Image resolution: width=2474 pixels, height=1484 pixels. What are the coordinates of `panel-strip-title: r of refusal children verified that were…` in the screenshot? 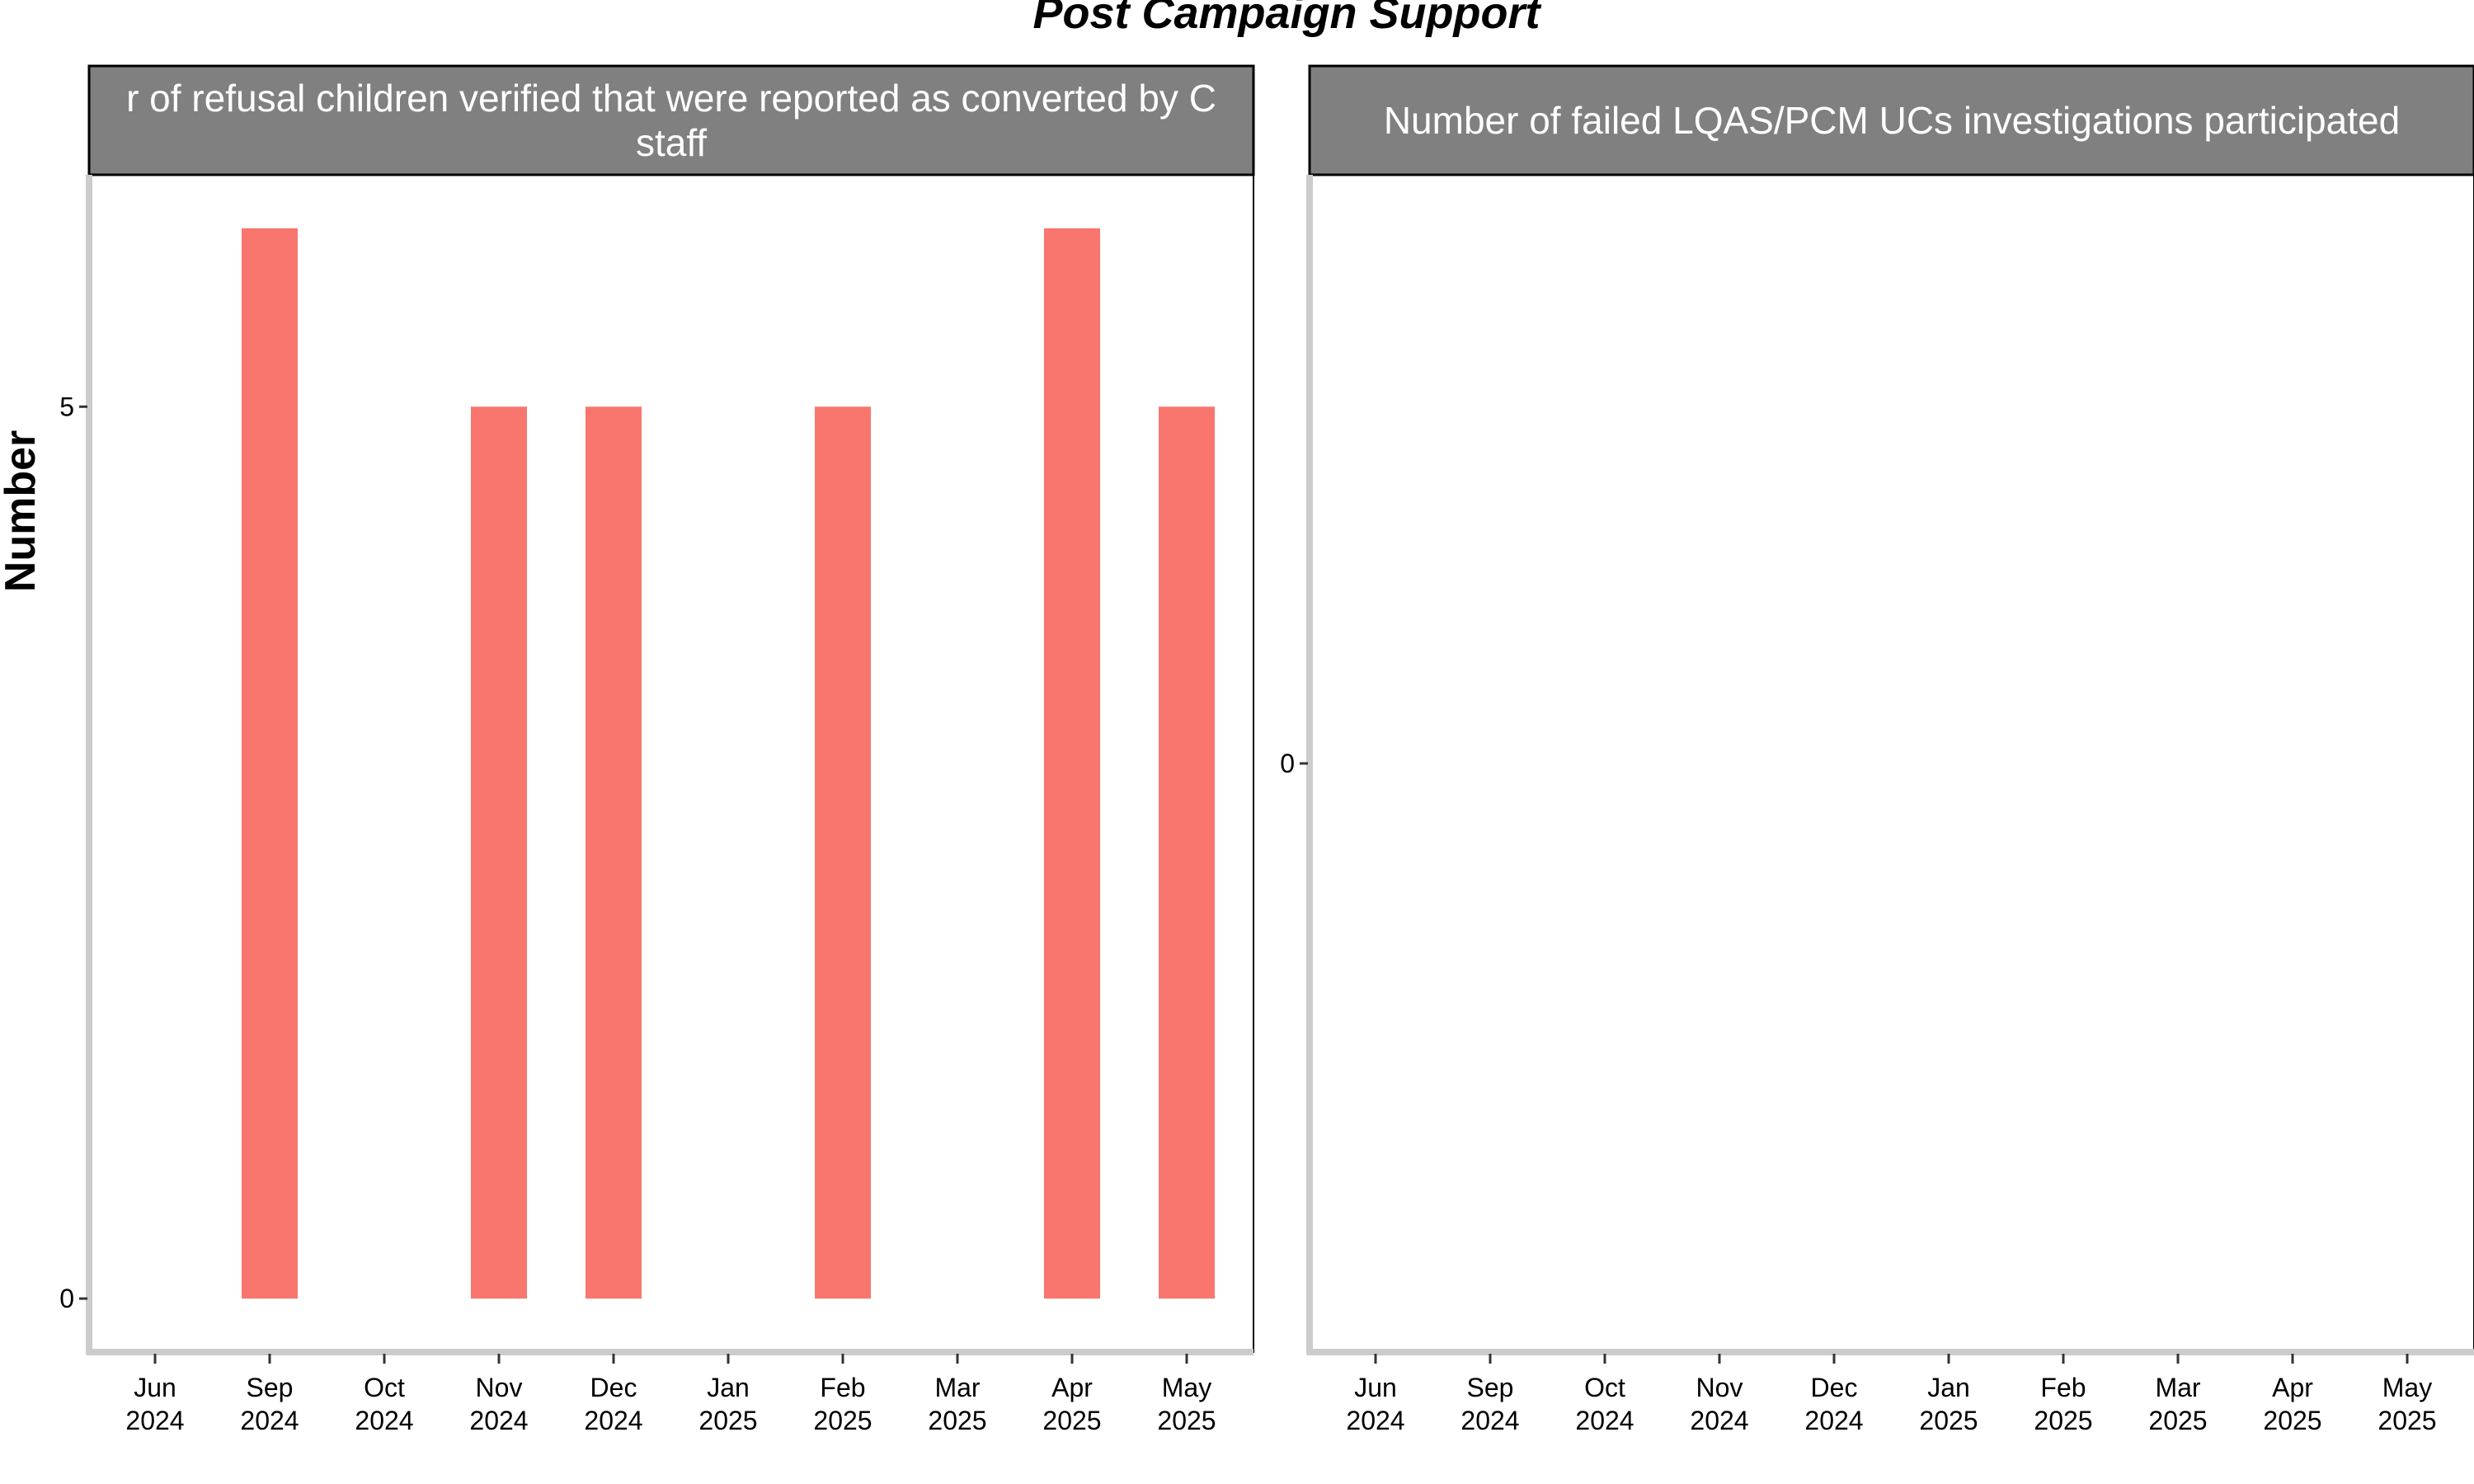 It's located at (671, 120).